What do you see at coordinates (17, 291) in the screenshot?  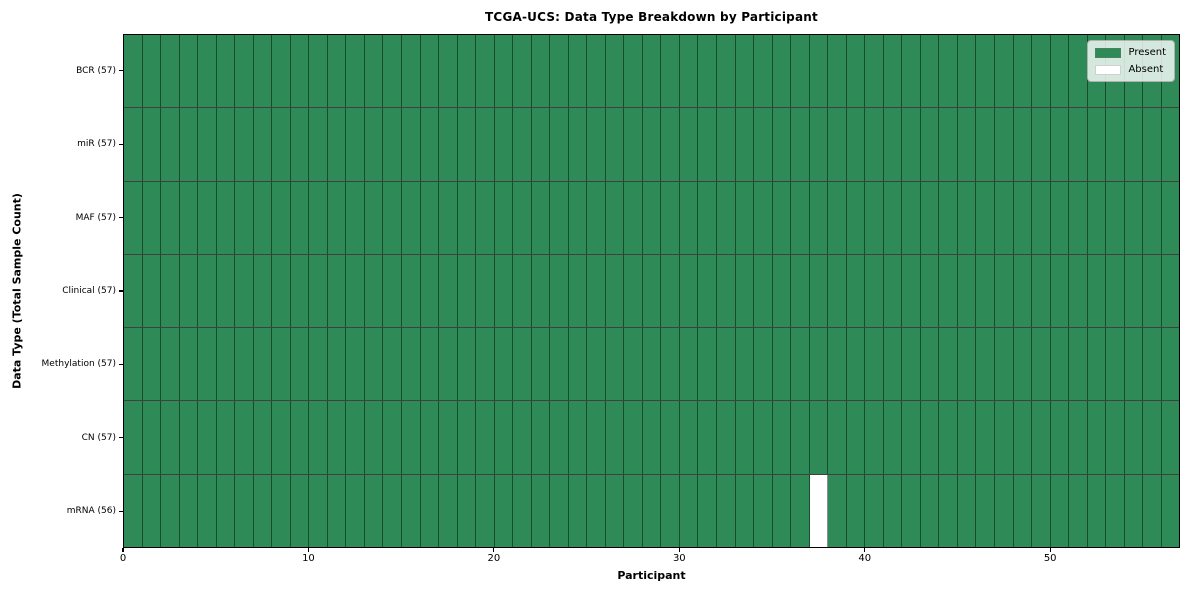 I see `y-axis-label: Data Type (Total Sample Count)` at bounding box center [17, 291].